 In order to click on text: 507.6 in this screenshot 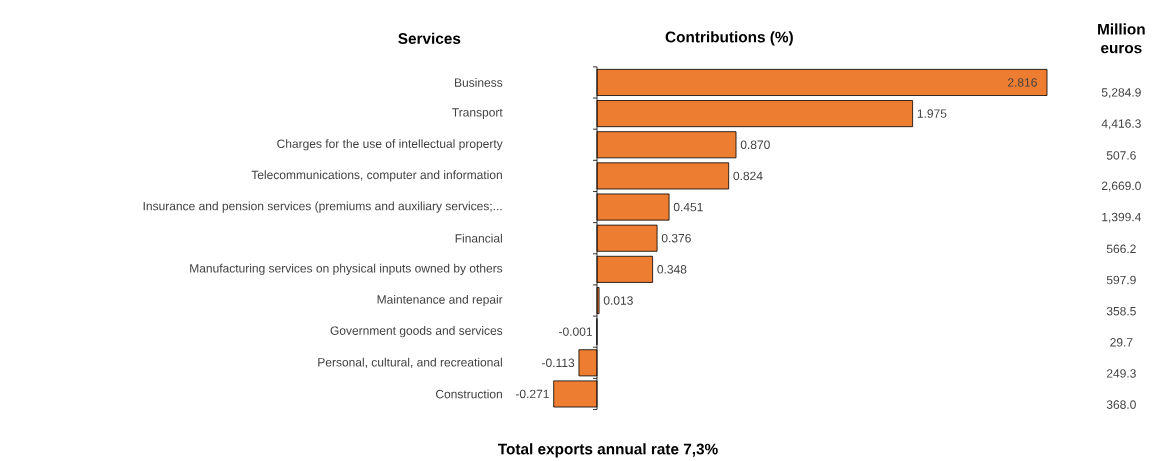, I will do `click(1121, 155)`.